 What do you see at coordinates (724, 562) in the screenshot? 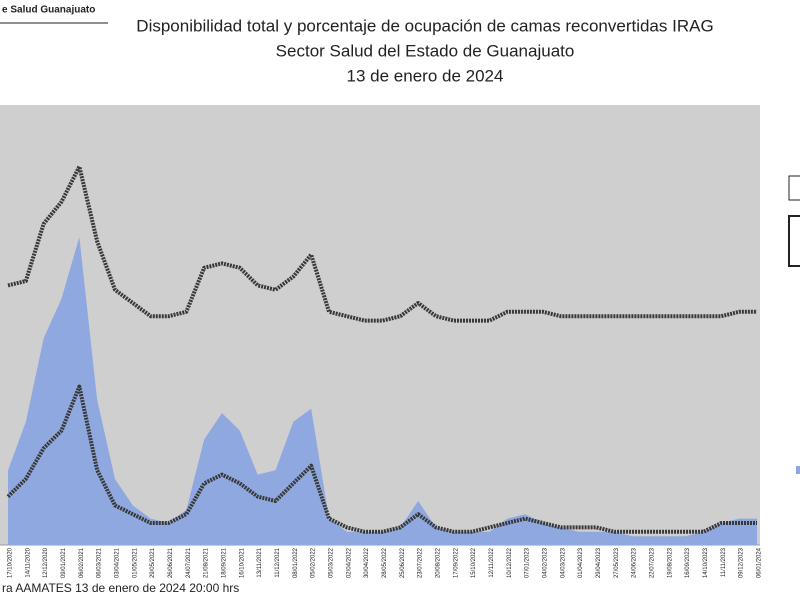
I see `x-tick-label: 11/11/2023` at bounding box center [724, 562].